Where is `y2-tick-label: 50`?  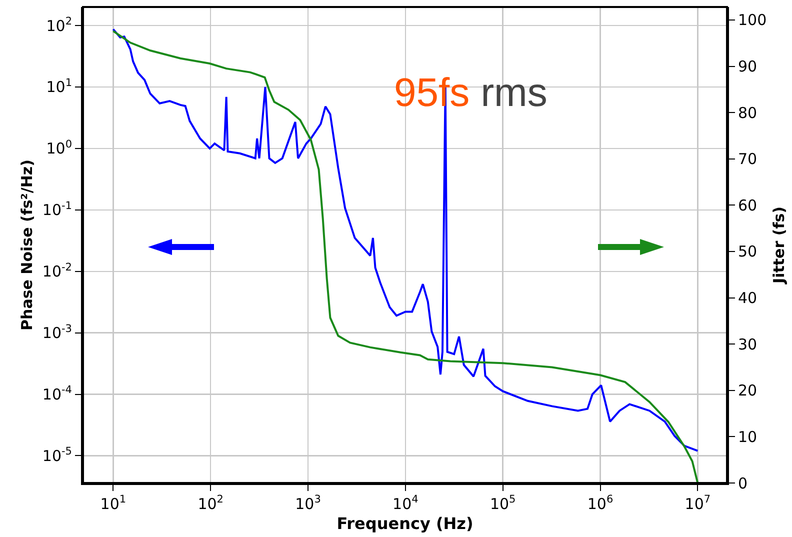 y2-tick-label: 50 is located at coordinates (748, 251).